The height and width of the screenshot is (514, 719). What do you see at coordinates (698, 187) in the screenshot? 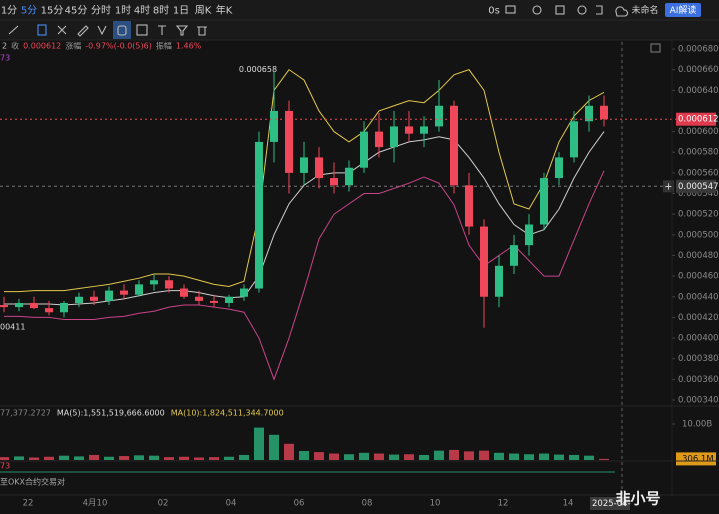
I see `crosshair-price-tag: 0.000547` at bounding box center [698, 187].